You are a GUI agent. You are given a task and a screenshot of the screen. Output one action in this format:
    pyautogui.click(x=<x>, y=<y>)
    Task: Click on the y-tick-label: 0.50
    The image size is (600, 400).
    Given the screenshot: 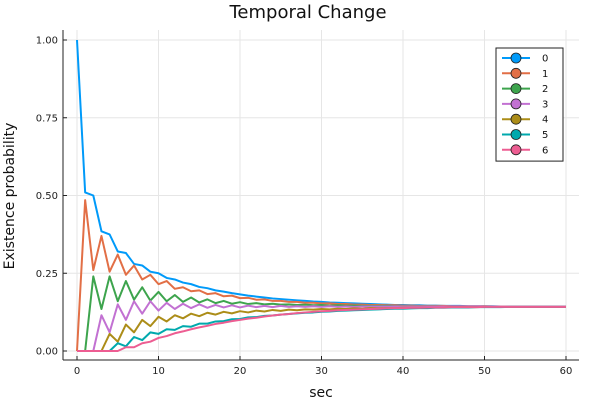 What is the action you would take?
    pyautogui.click(x=47, y=196)
    